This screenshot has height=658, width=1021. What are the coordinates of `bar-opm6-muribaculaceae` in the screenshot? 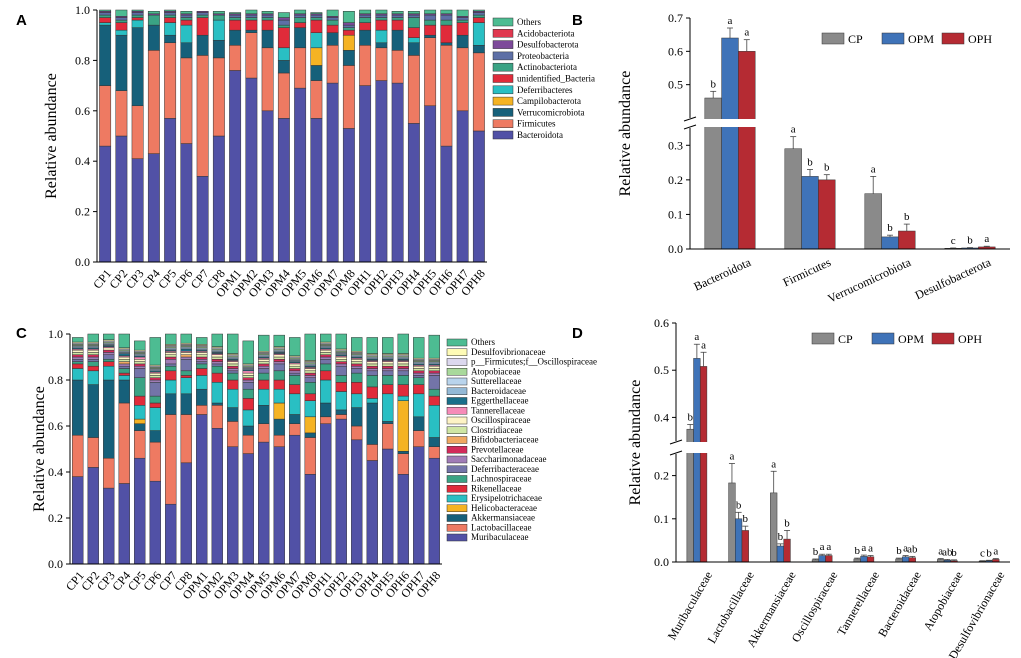 It's located at (279, 505).